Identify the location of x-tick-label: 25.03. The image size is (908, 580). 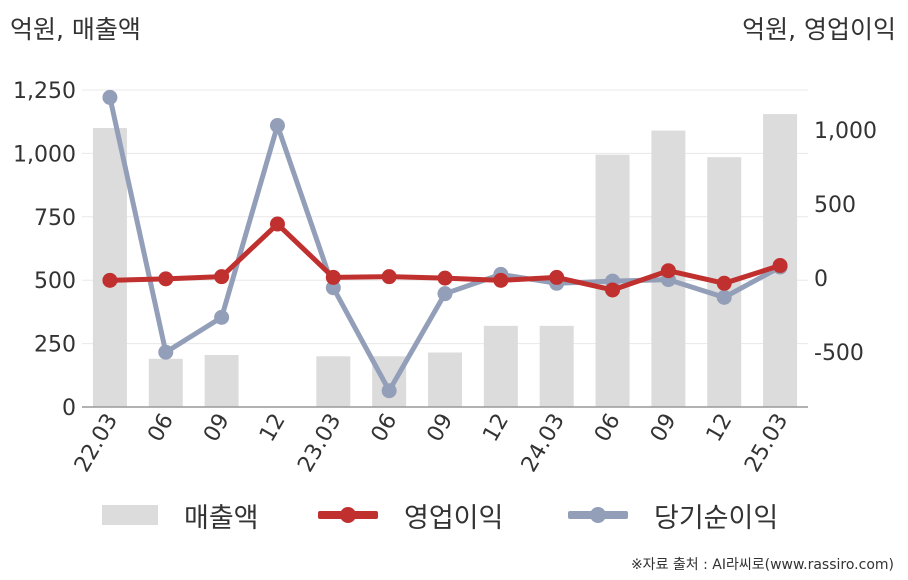
(766, 443).